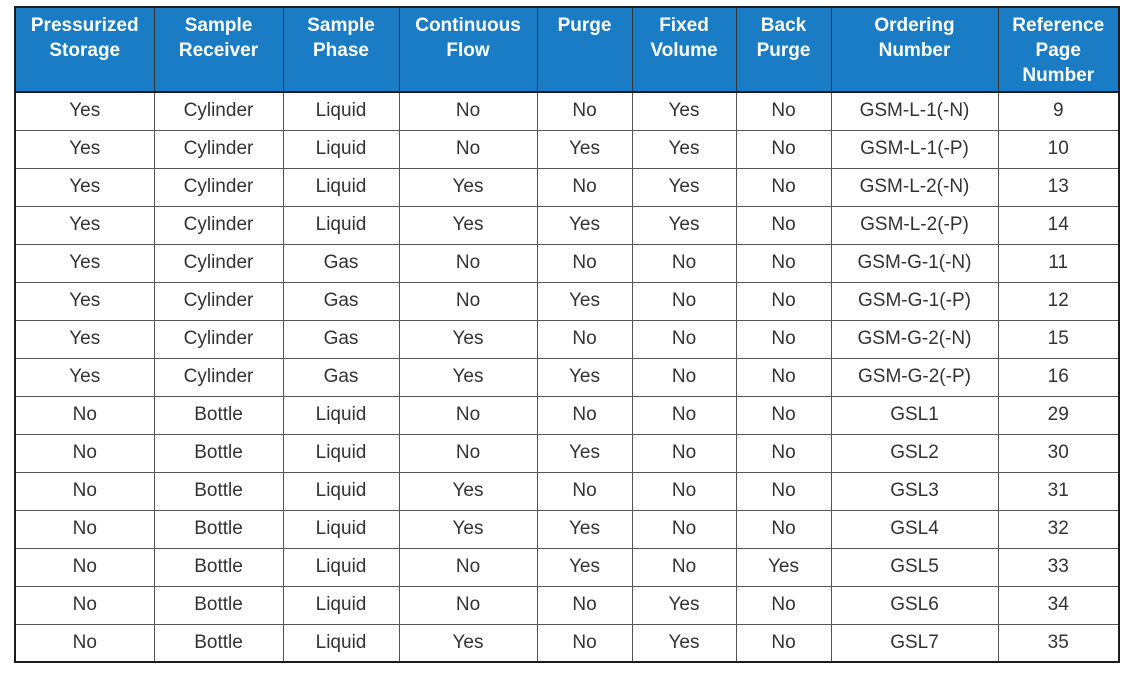 The image size is (1131, 674). Describe the element at coordinates (84, 50) in the screenshot. I see `column-header-pressurized-storage: Pressurized Storage` at that location.